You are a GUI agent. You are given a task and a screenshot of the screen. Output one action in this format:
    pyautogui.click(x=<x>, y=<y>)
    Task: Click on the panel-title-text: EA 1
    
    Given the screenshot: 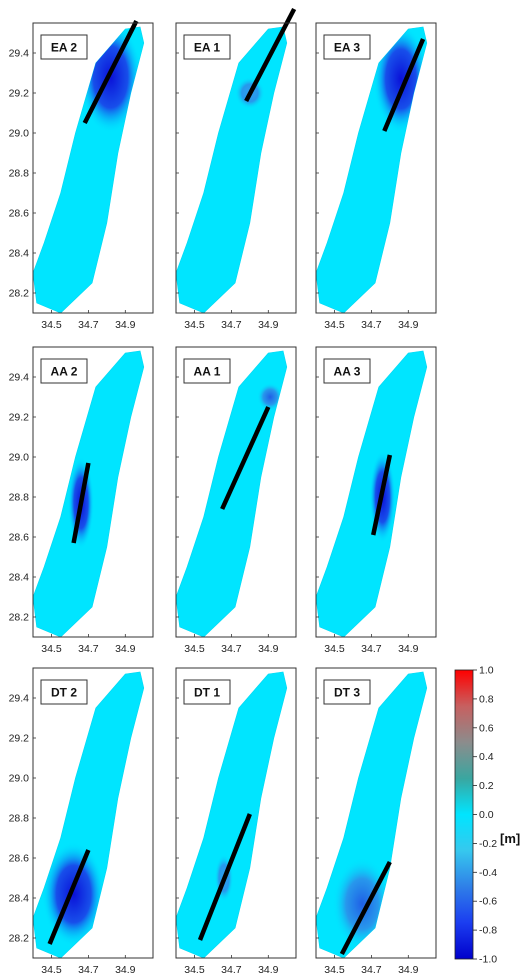 What is the action you would take?
    pyautogui.click(x=207, y=48)
    